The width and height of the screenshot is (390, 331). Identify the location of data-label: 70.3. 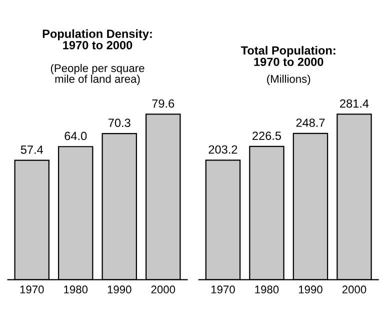
(119, 123).